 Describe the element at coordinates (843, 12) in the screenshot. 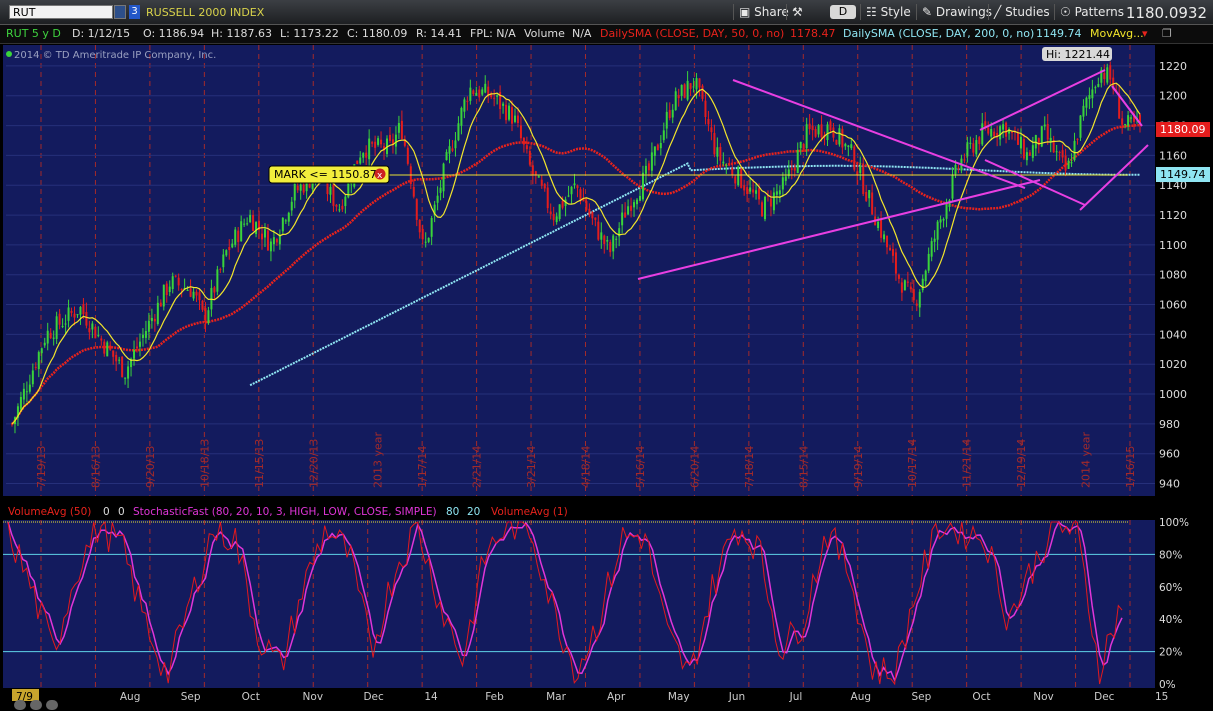

I see `period-button: D` at that location.